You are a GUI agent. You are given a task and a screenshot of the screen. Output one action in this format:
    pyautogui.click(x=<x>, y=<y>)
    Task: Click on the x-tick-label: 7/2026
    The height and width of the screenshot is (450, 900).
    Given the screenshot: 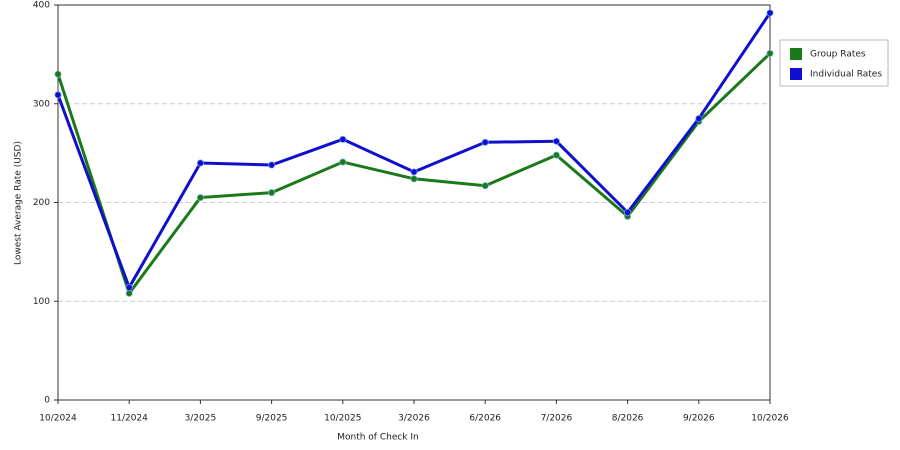 What is the action you would take?
    pyautogui.click(x=557, y=419)
    